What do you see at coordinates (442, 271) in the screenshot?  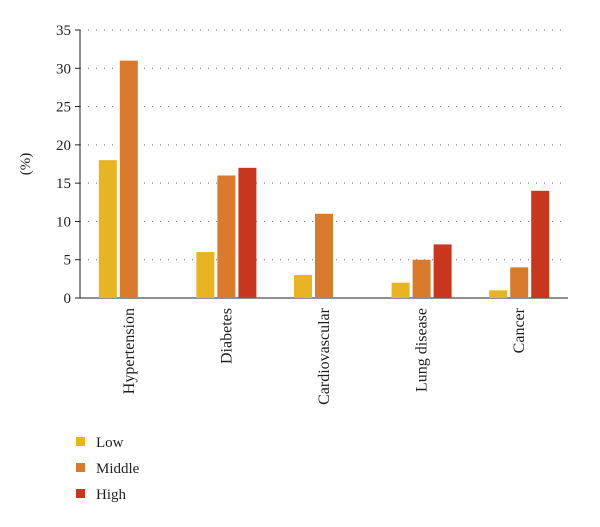 I see `bar-high-lung-disease` at bounding box center [442, 271].